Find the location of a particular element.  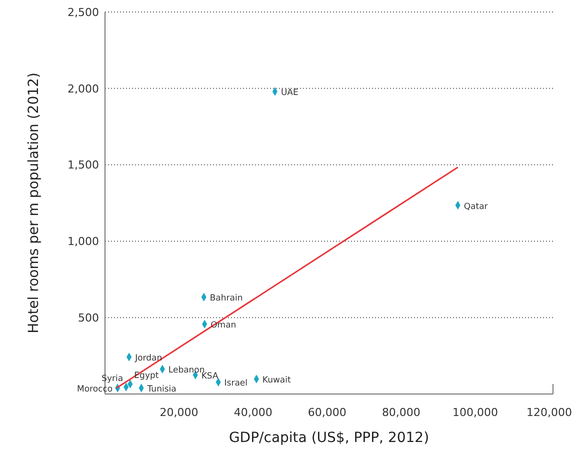

annotation: Jordan is located at coordinates (148, 359).